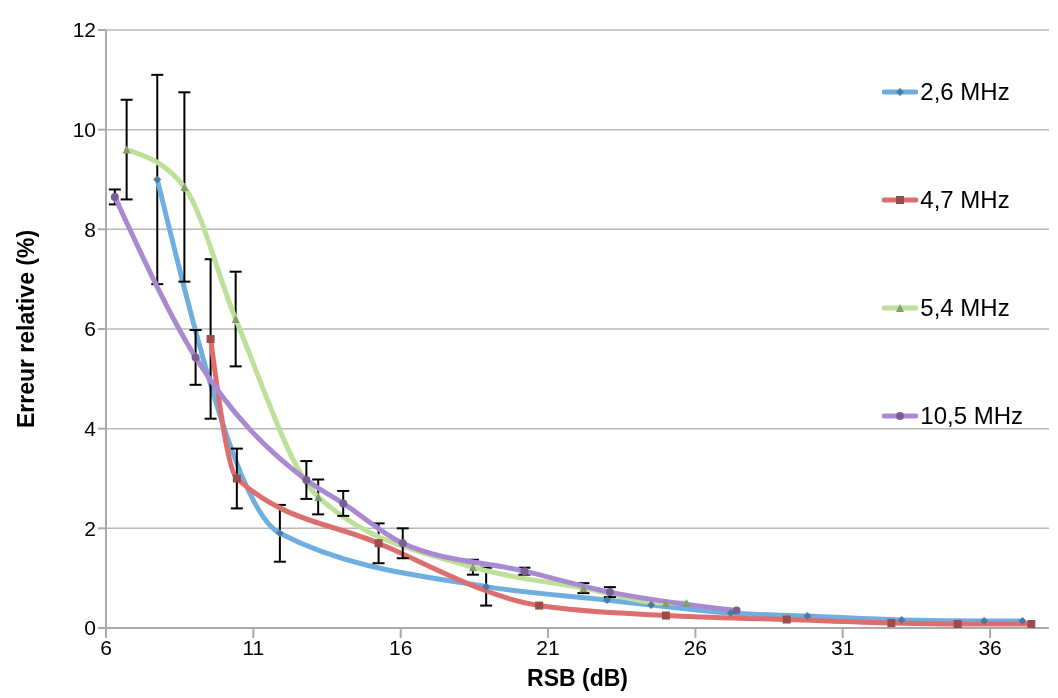 This screenshot has height=698, width=1058. What do you see at coordinates (965, 92) in the screenshot?
I see `legend-label: 2,6 MHz` at bounding box center [965, 92].